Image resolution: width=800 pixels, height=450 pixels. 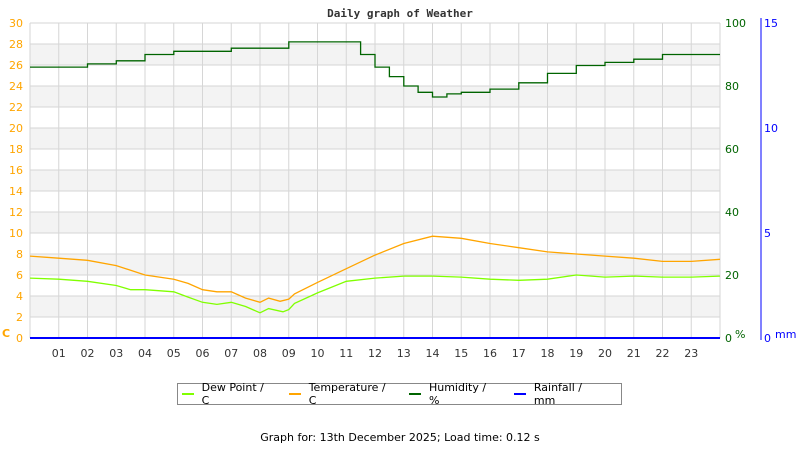 What do you see at coordinates (116, 353) in the screenshot?
I see `x-tick-label: 03` at bounding box center [116, 353].